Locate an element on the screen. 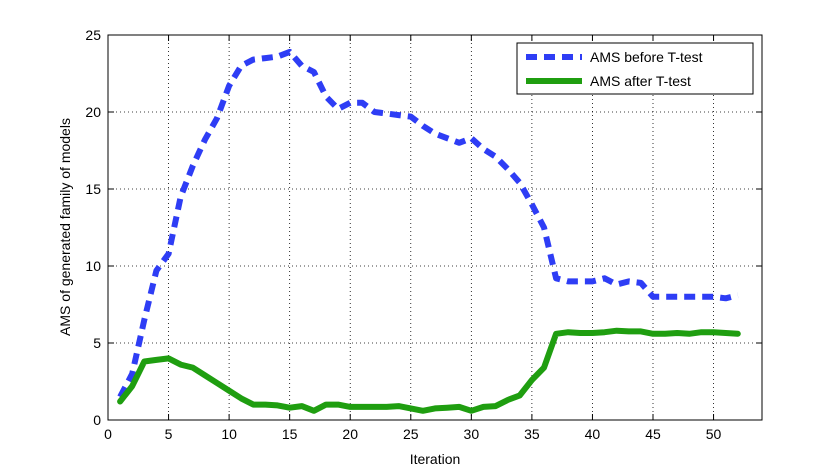  y-tick-label: 10 is located at coordinates (93, 266).